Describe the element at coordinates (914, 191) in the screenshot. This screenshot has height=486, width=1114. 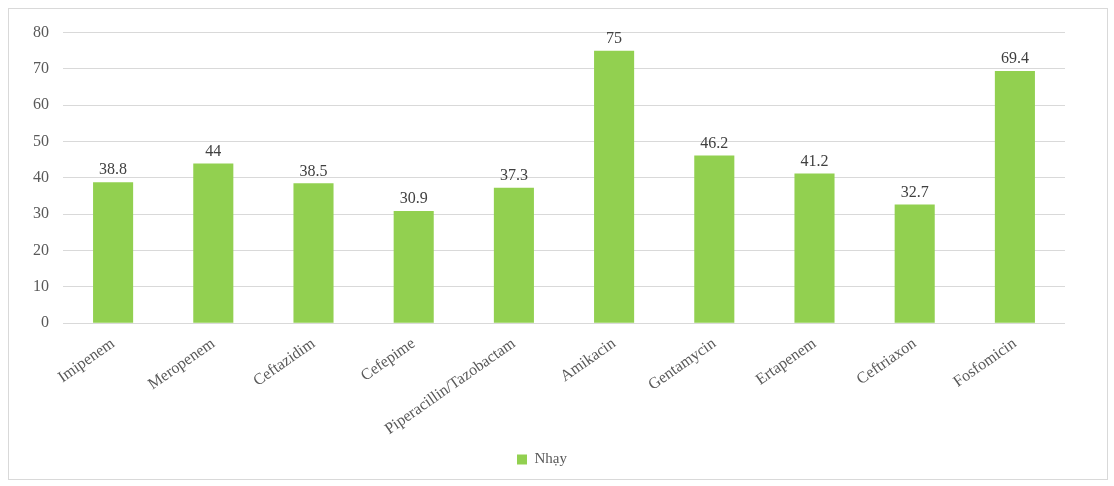
I see `data-label: 32.7` at that location.